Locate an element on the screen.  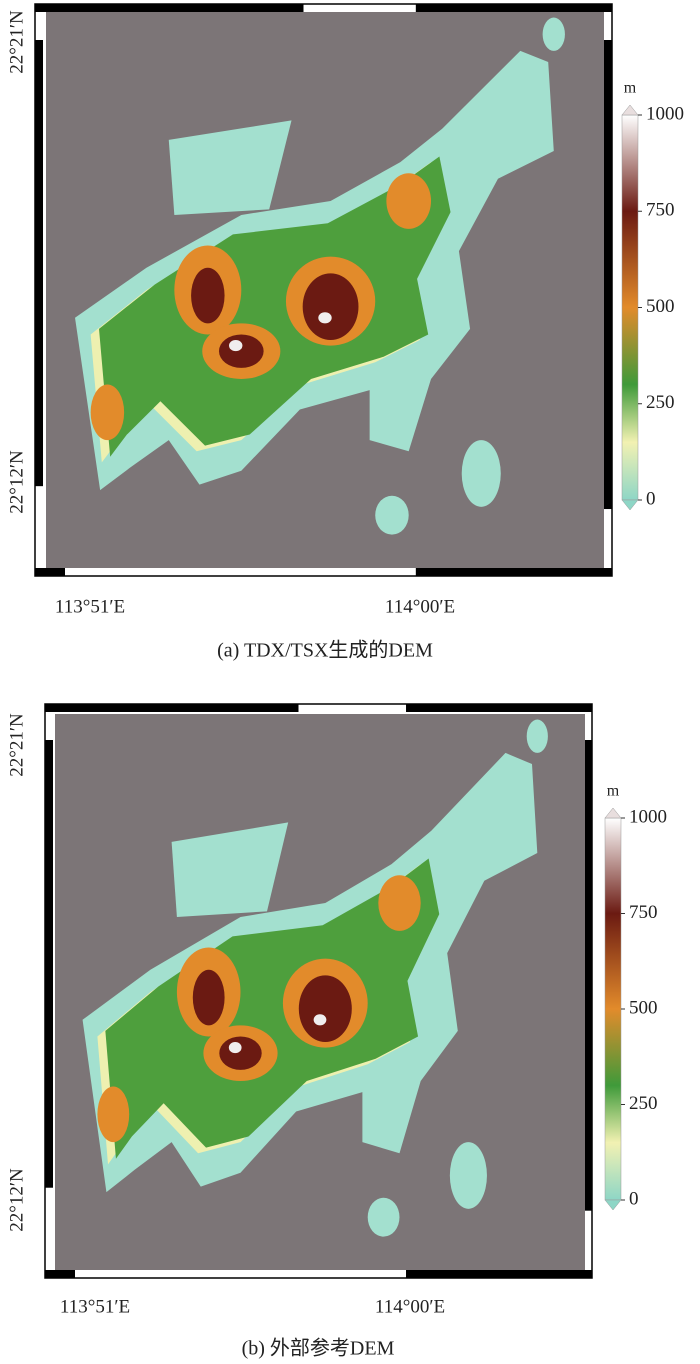
caption: (a) TDX/TSX生成的DEM is located at coordinates (325, 650).